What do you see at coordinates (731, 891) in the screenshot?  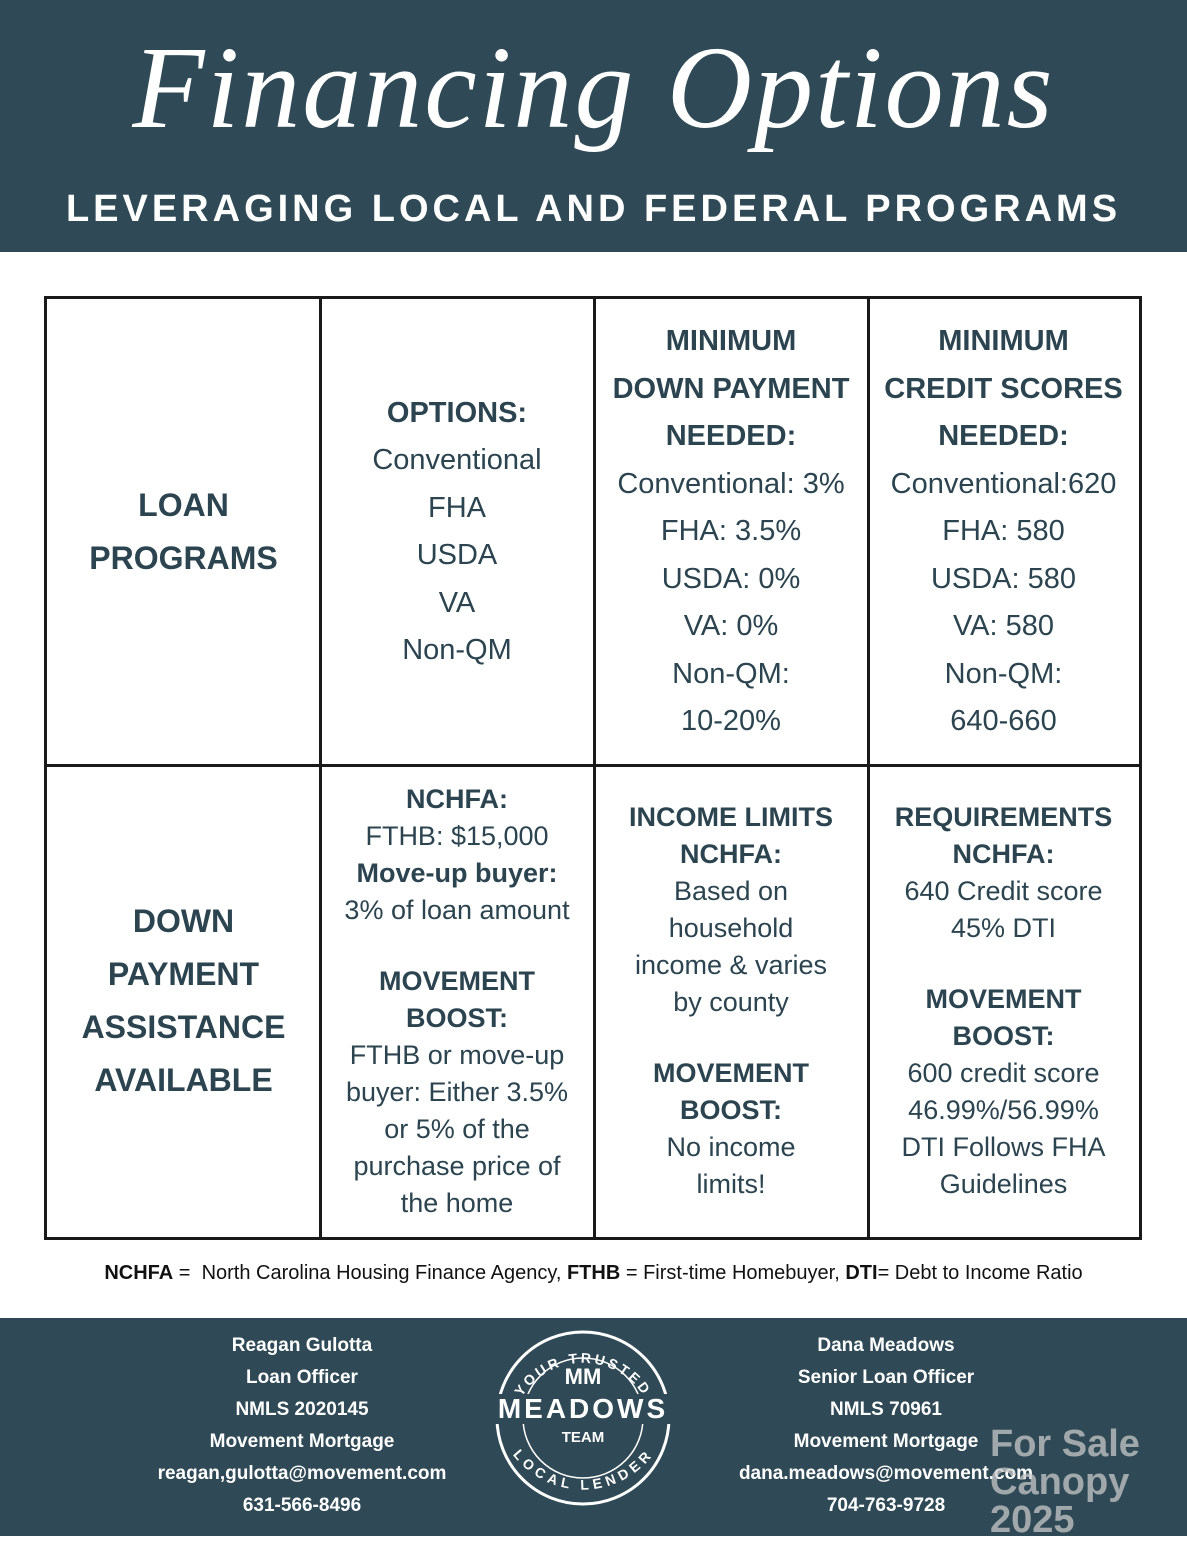 I see `cell-text: Based on` at bounding box center [731, 891].